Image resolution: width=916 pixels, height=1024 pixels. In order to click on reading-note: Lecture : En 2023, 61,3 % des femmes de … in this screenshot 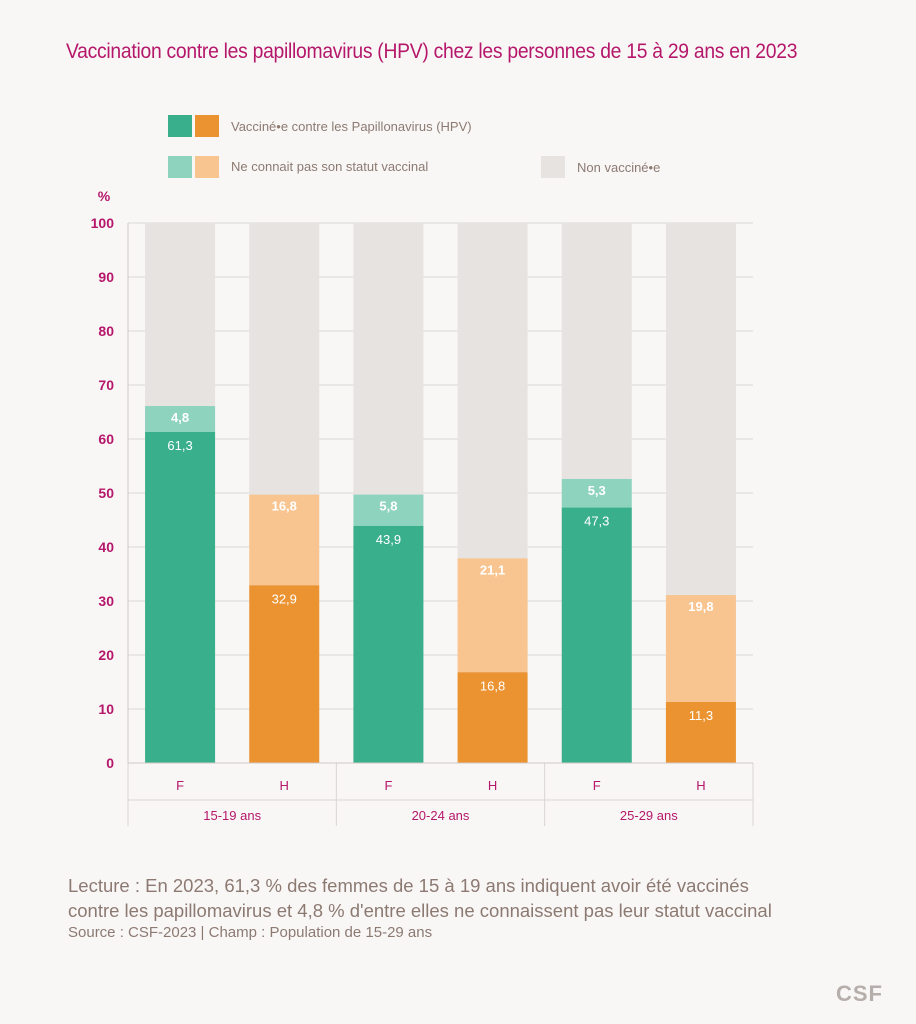, I will do `click(478, 898)`.